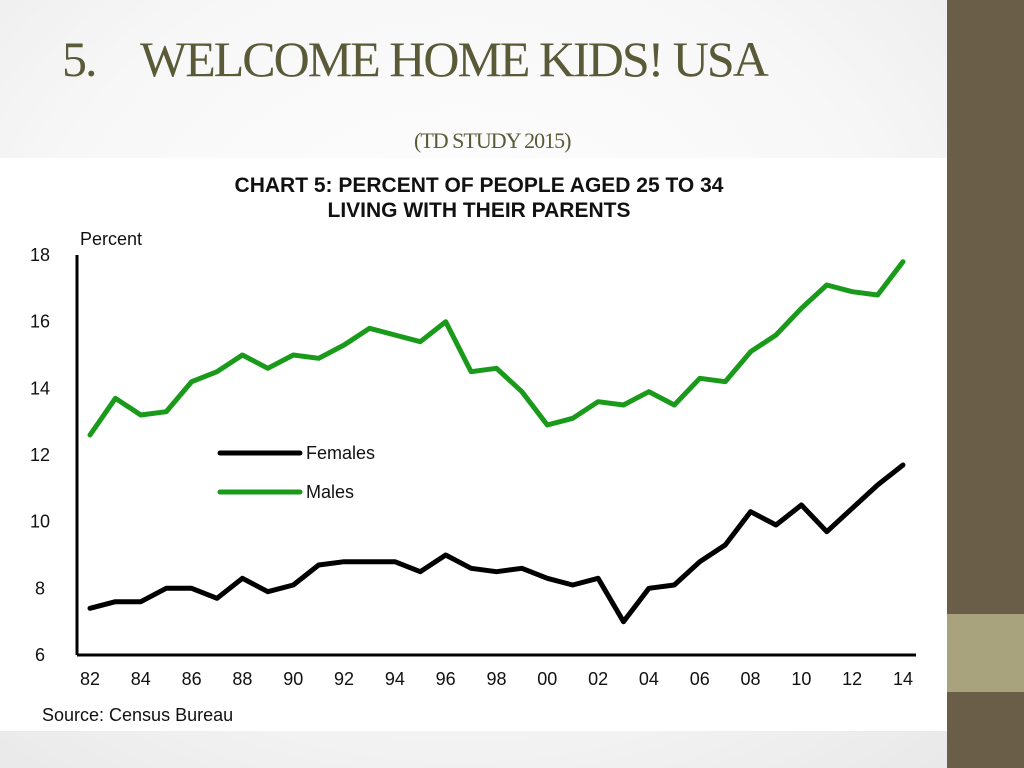 This screenshot has height=768, width=1024. I want to click on y-tick-labels: 6 8 10 12 14 16 18, so click(40, 455).